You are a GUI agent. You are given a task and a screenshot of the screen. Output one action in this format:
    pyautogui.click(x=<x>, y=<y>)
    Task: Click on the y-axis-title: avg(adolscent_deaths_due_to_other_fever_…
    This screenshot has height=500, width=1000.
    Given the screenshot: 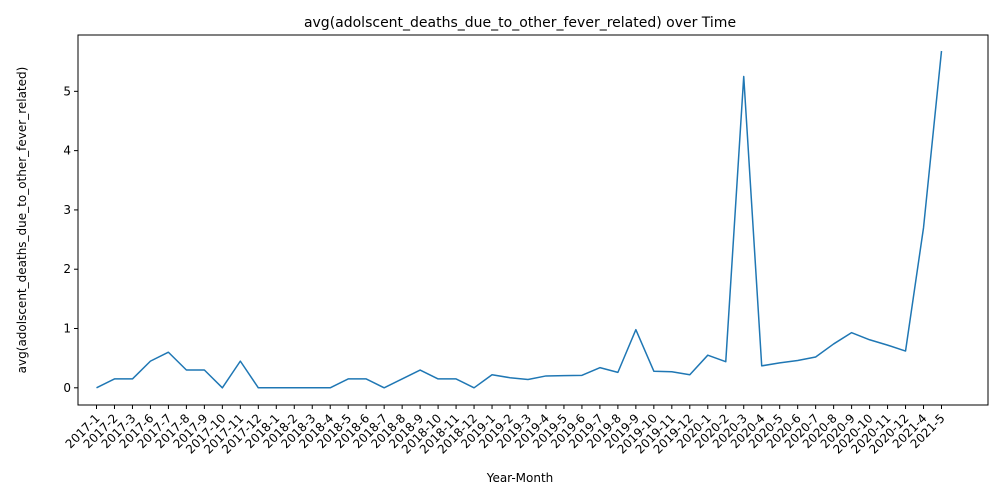 What is the action you would take?
    pyautogui.click(x=22, y=220)
    